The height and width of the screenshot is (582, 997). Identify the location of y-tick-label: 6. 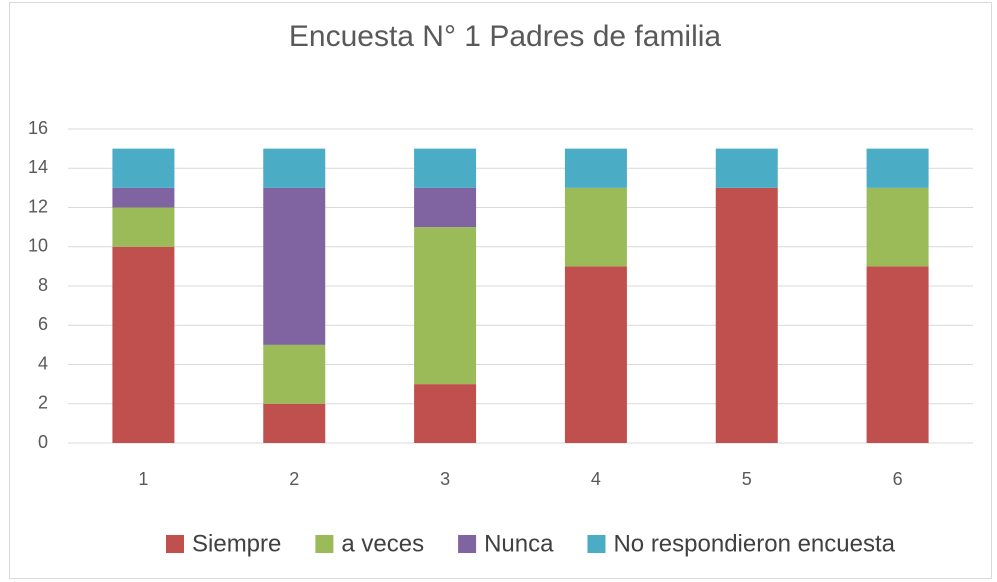
(43, 324).